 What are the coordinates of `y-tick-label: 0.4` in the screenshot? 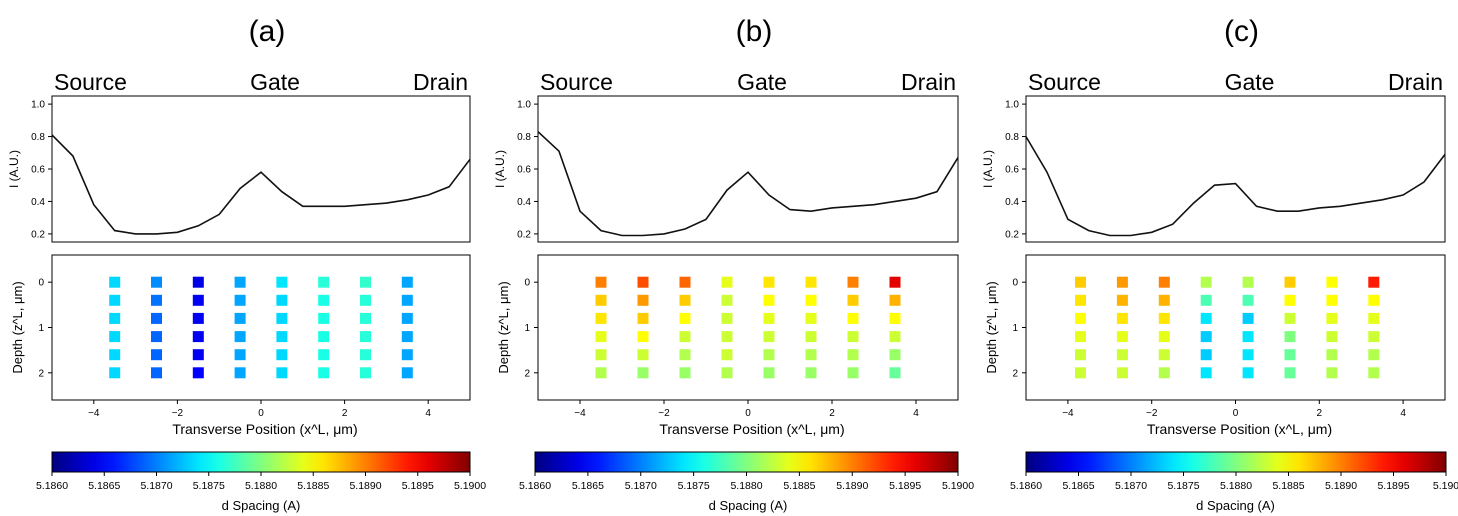 It's located at (524, 202).